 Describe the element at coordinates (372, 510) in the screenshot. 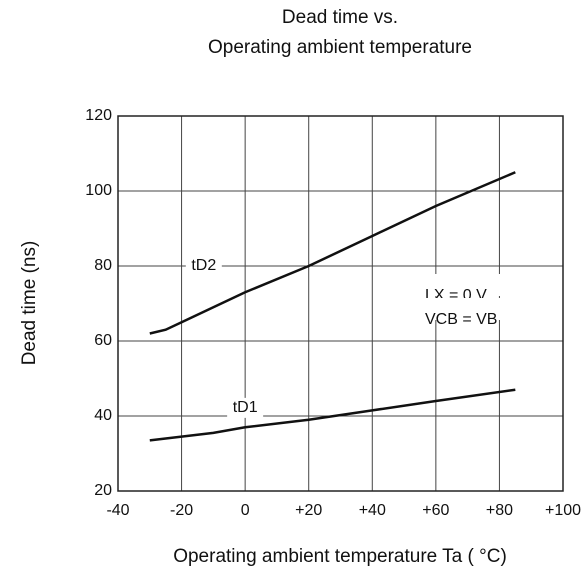

I see `x-tick-label: +40` at that location.